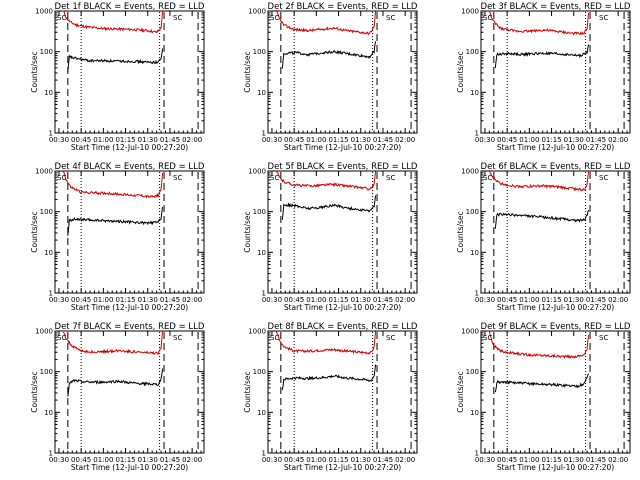 This screenshot has width=640, height=480. I want to click on chart-title: Det 4f BLACK = Events, RED = LLD, so click(130, 167).